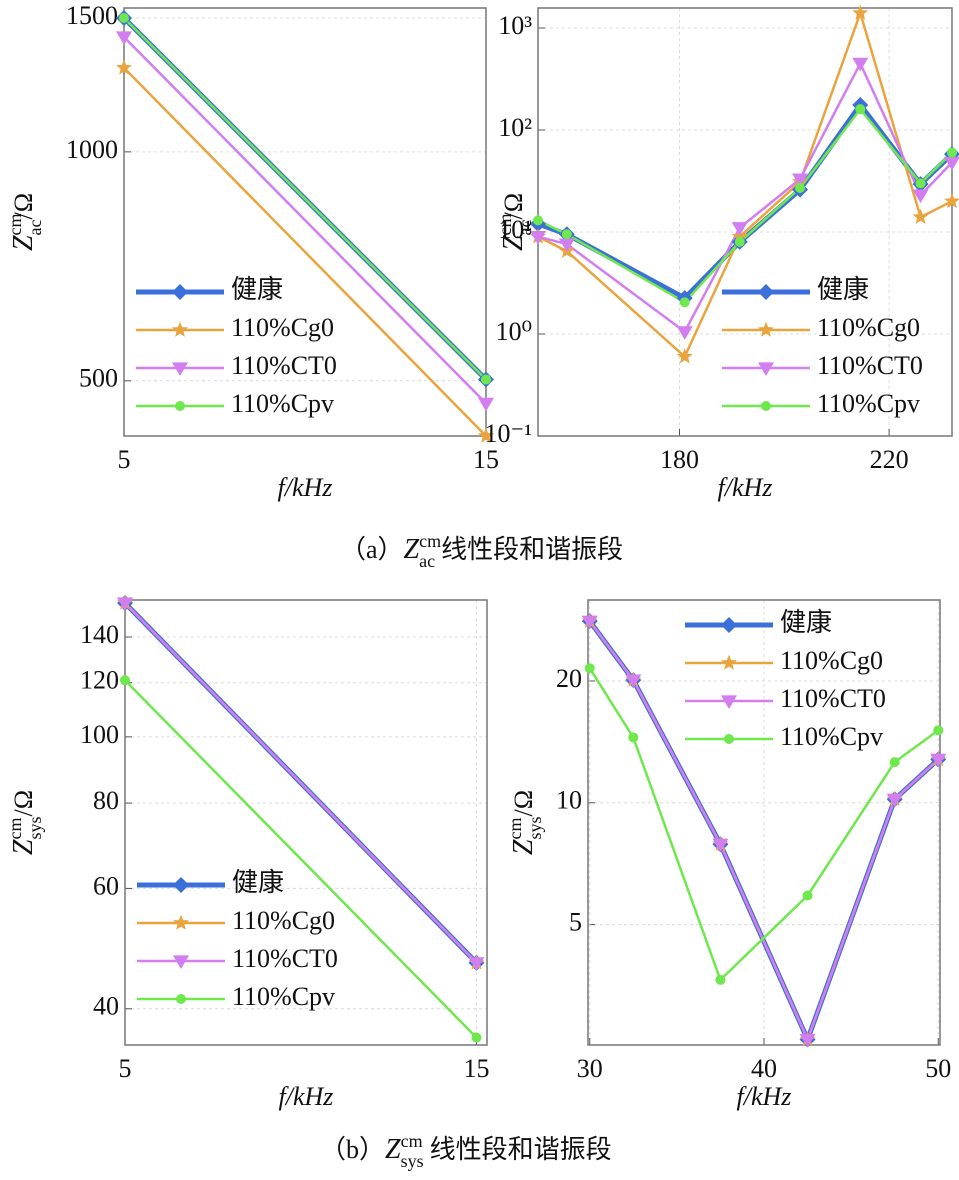  I want to click on y-tick-label: 10³, so click(515, 25).